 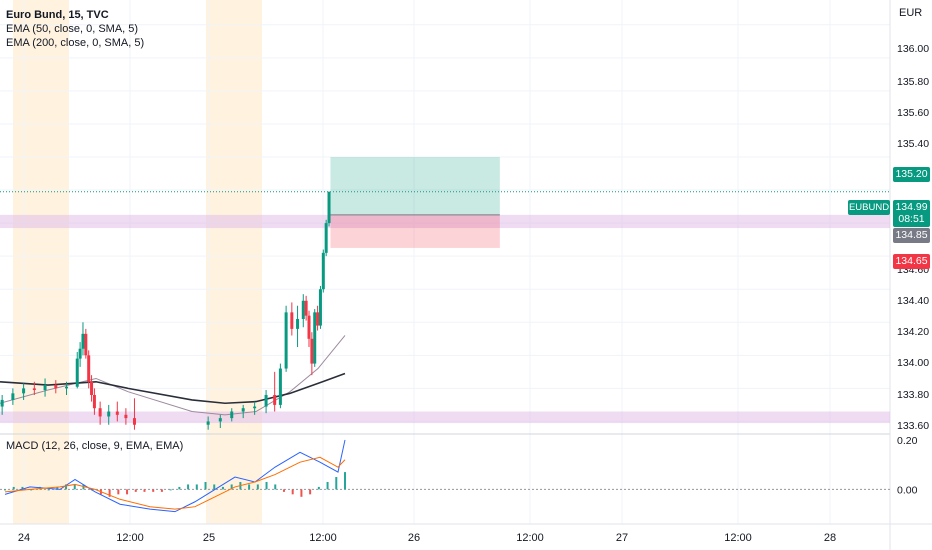 I want to click on time-tick-label: 26, so click(x=414, y=538).